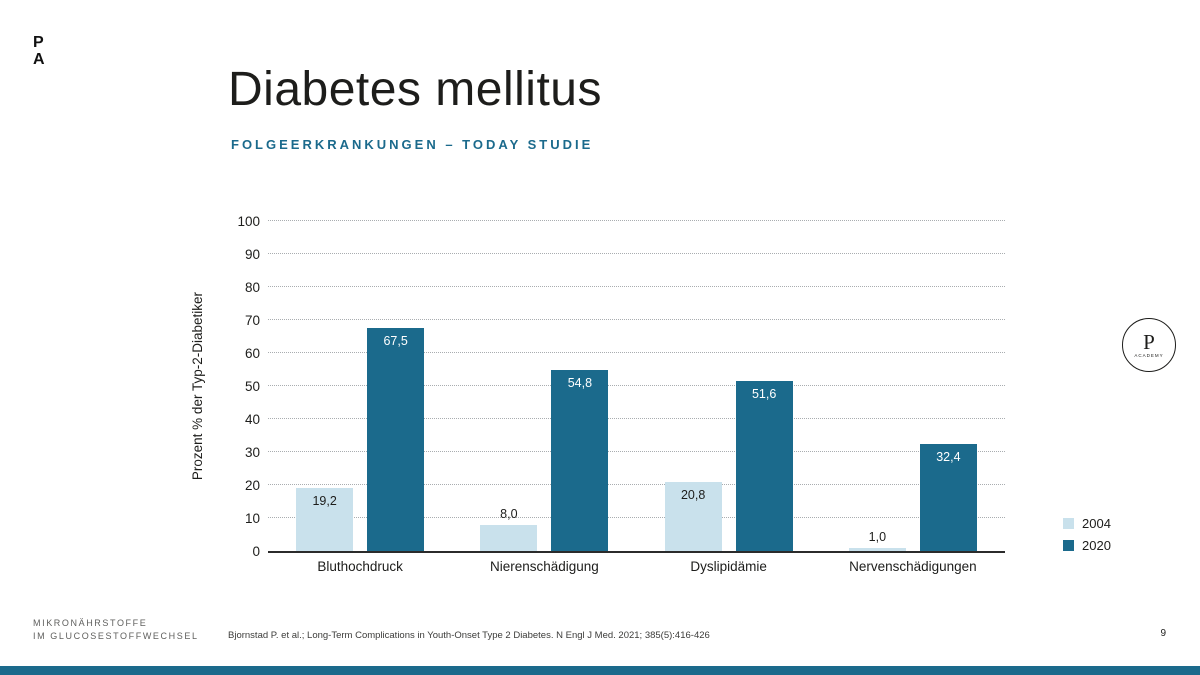 The height and width of the screenshot is (675, 1200). What do you see at coordinates (256, 551) in the screenshot?
I see `y-tick-label: 0` at bounding box center [256, 551].